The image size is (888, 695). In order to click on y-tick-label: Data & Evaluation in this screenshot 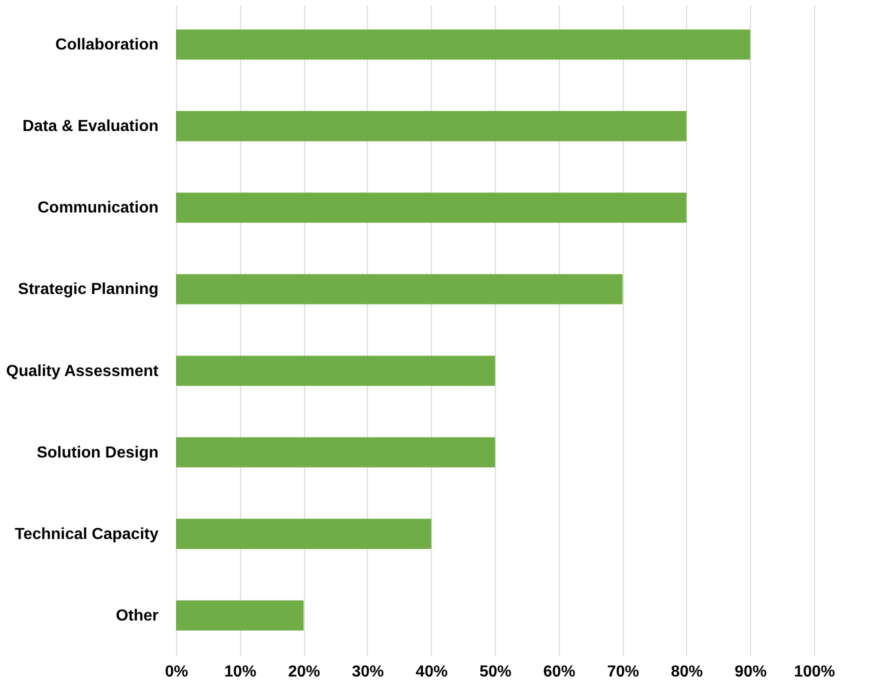, I will do `click(90, 127)`.